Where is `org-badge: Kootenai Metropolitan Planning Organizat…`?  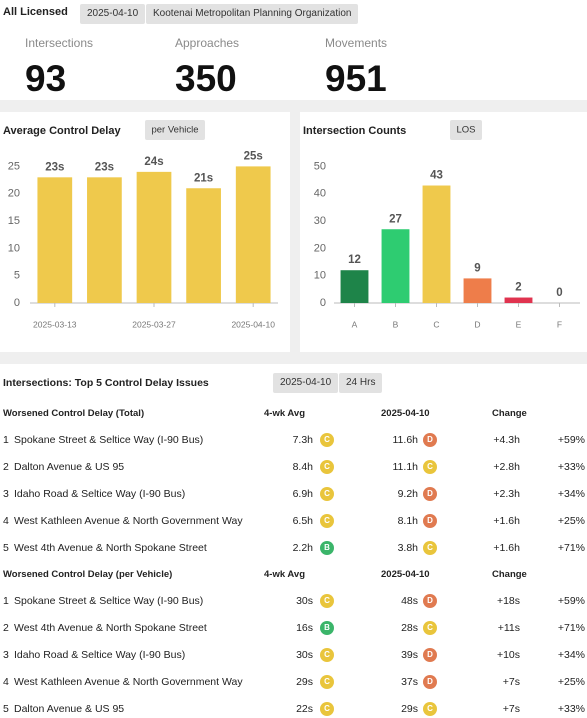
org-badge: Kootenai Metropolitan Planning Organizat… is located at coordinates (252, 14).